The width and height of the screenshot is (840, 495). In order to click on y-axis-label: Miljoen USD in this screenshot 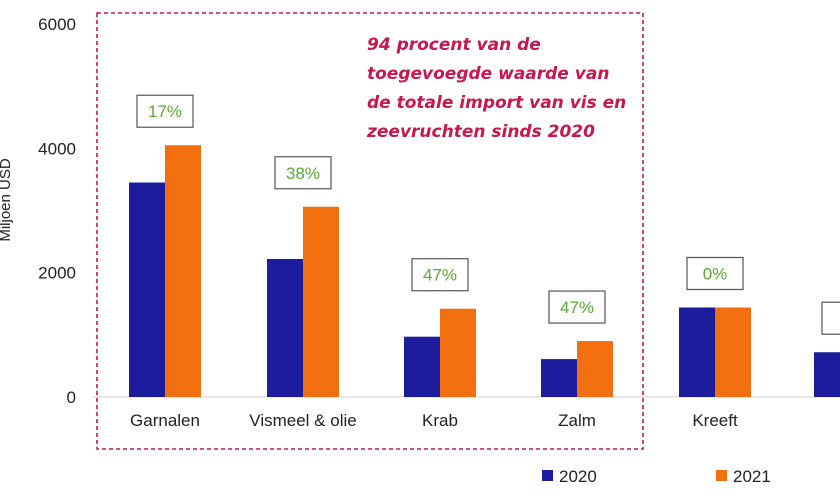, I will do `click(7, 200)`.